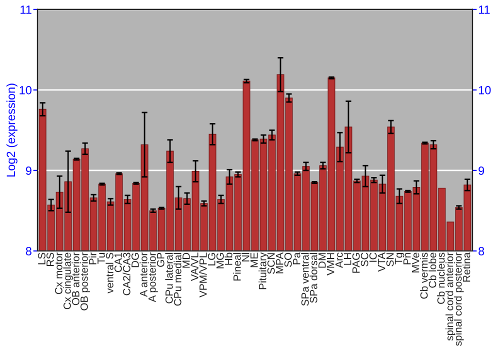 The height and width of the screenshot is (350, 500). What do you see at coordinates (135, 260) in the screenshot?
I see `x-tick-label: DG` at bounding box center [135, 260].